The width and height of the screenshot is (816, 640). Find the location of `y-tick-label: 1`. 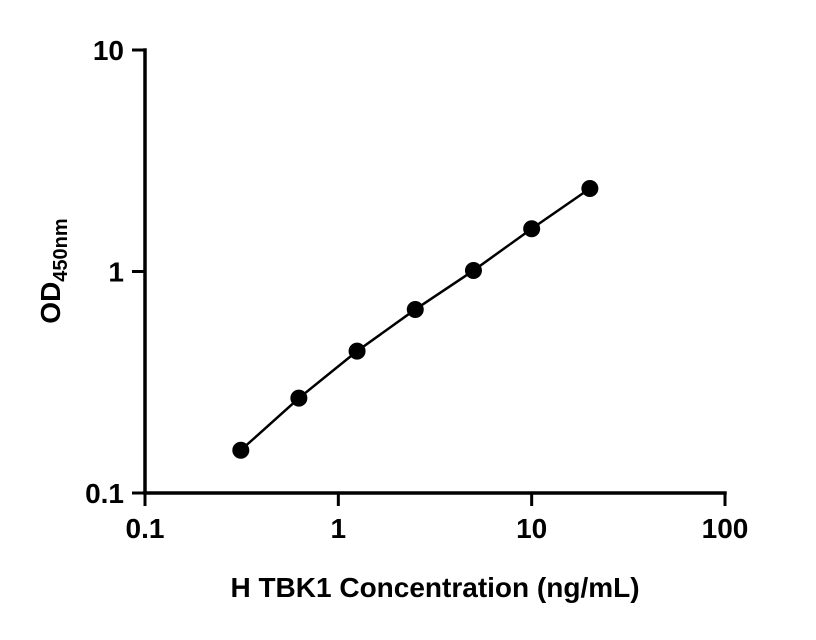

y-tick-label: 1 is located at coordinates (116, 272).